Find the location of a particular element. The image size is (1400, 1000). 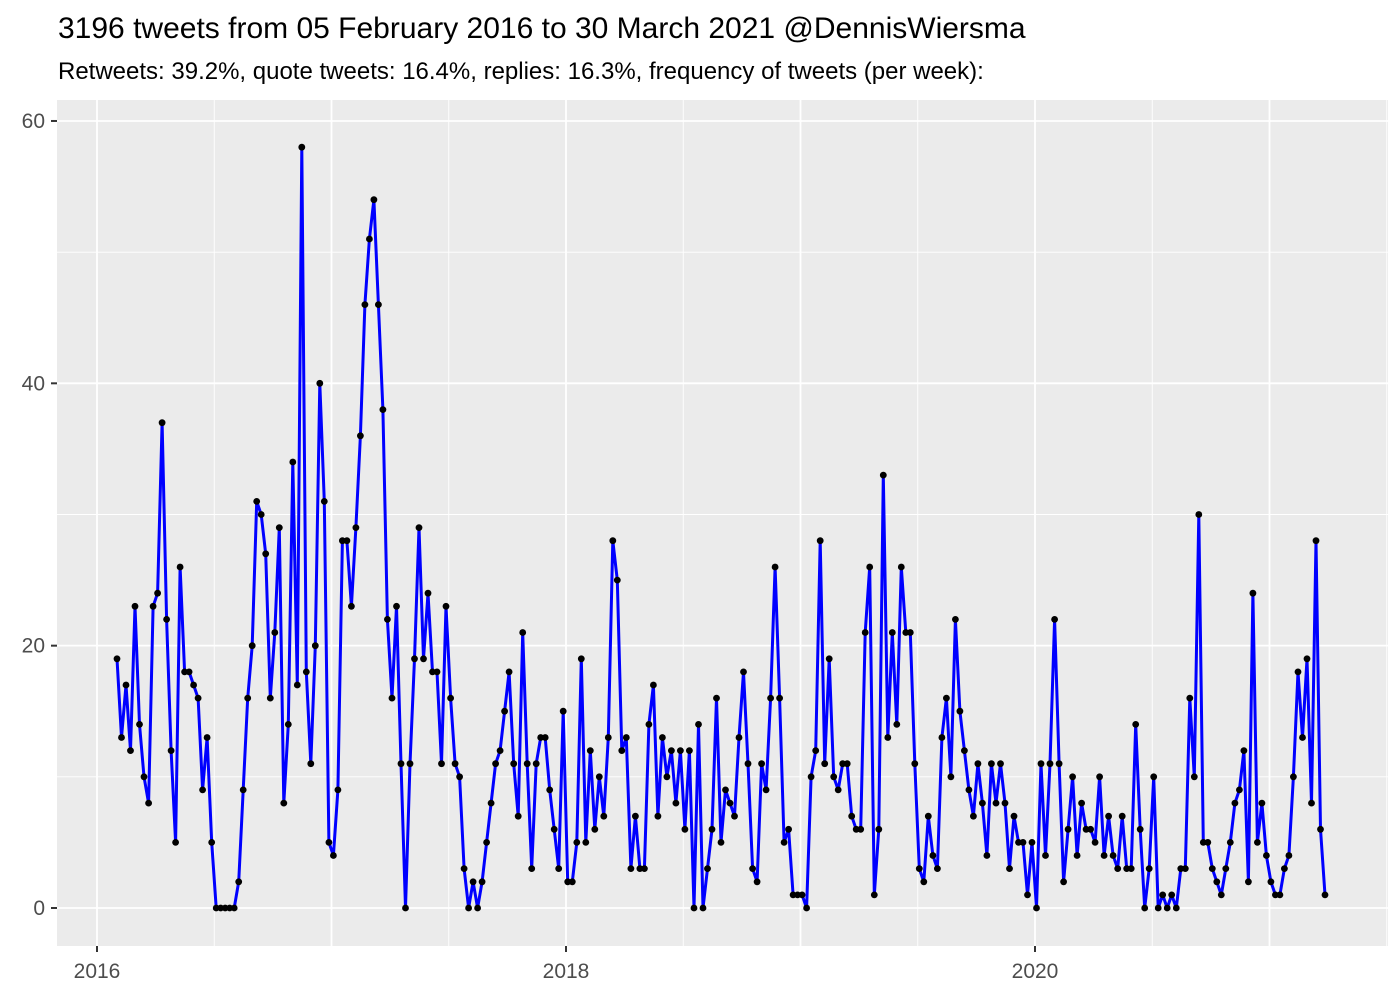

x-axis-label: 2016 is located at coordinates (97, 971).